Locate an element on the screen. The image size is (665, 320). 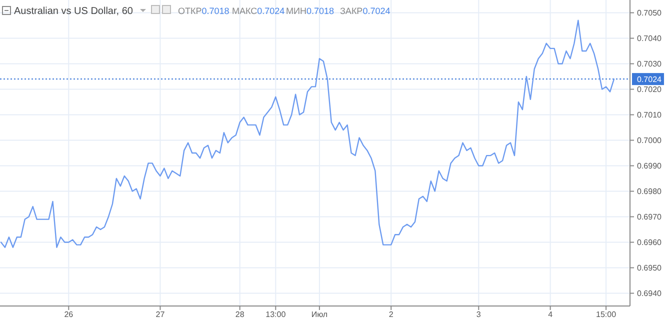
text: Australian vs US Dollar, 60 is located at coordinates (74, 11).